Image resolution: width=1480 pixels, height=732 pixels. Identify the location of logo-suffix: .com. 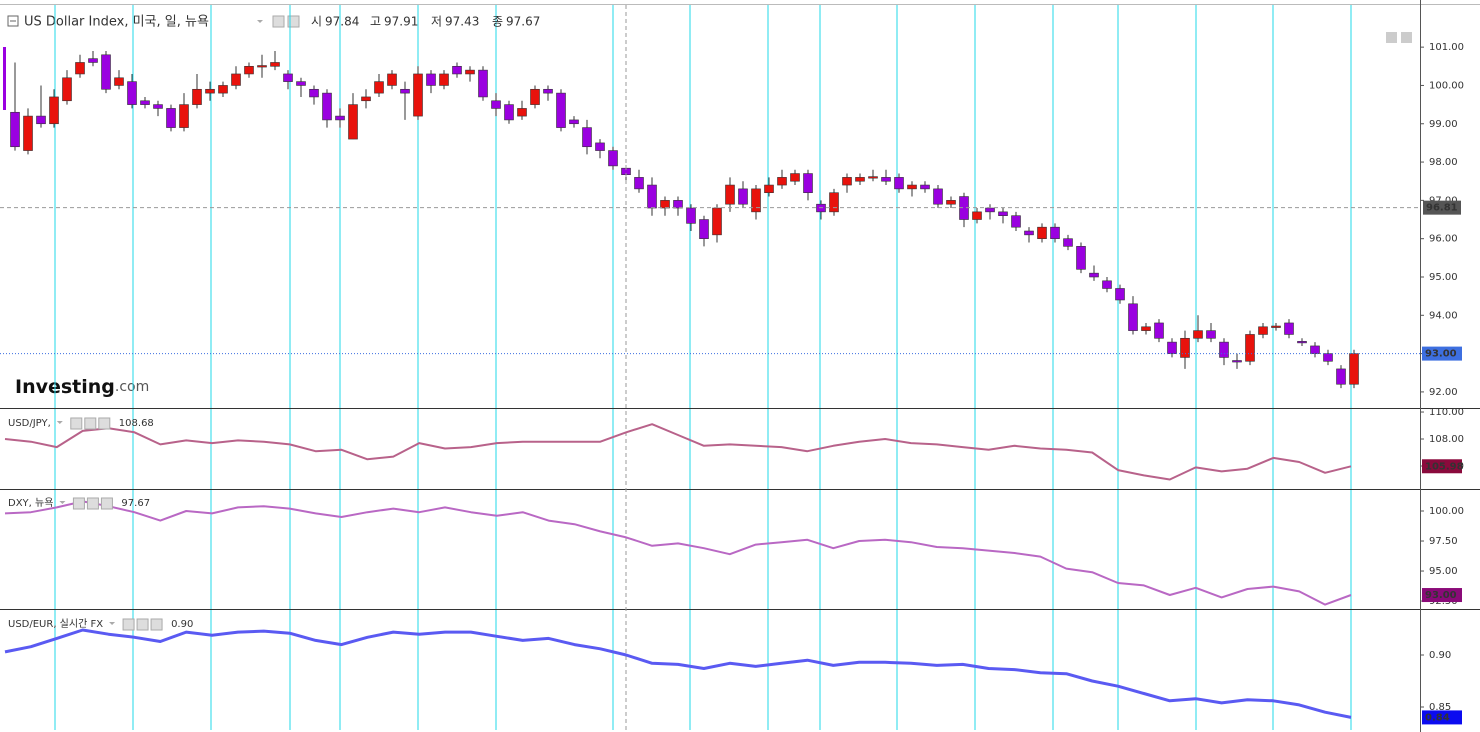
(132, 387).